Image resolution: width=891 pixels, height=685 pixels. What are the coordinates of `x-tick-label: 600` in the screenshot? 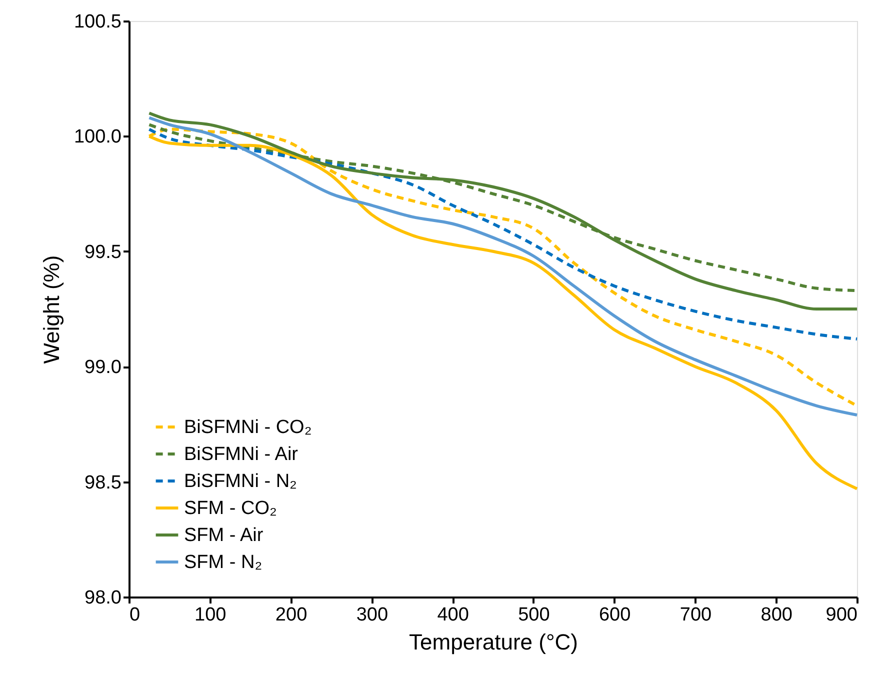 It's located at (614, 615).